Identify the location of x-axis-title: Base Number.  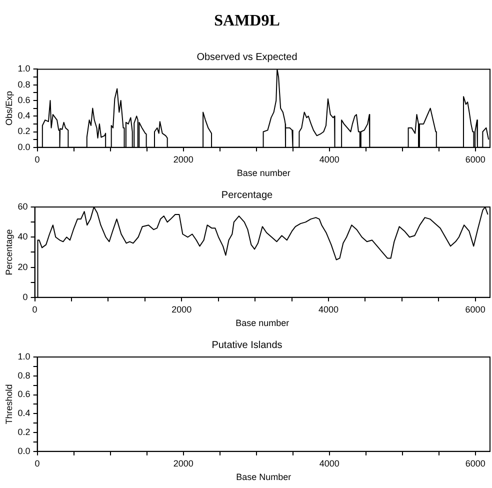
(264, 477).